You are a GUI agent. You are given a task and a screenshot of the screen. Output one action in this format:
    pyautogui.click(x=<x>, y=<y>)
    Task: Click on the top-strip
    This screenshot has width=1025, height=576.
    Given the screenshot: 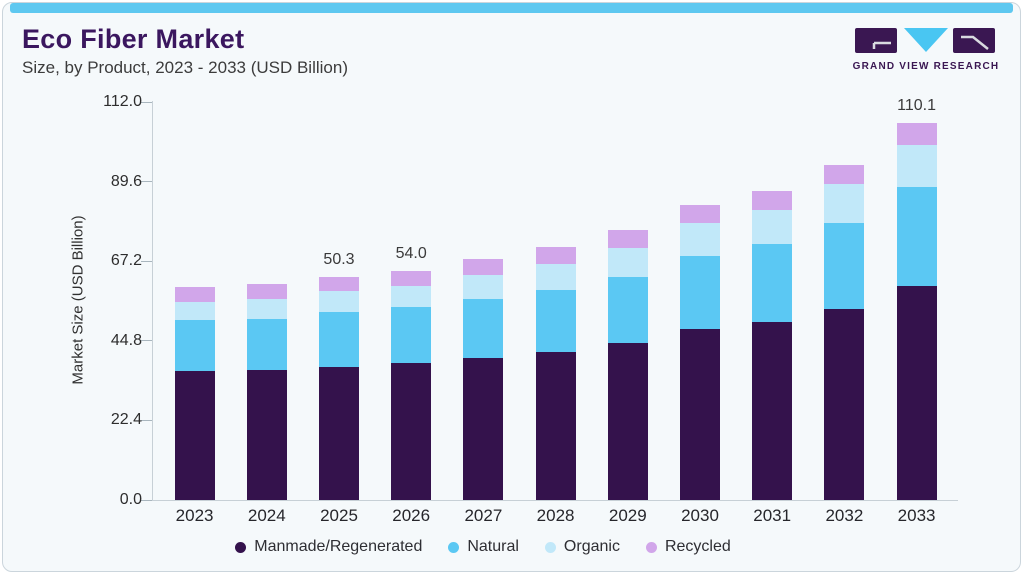 What is the action you would take?
    pyautogui.click(x=511, y=8)
    